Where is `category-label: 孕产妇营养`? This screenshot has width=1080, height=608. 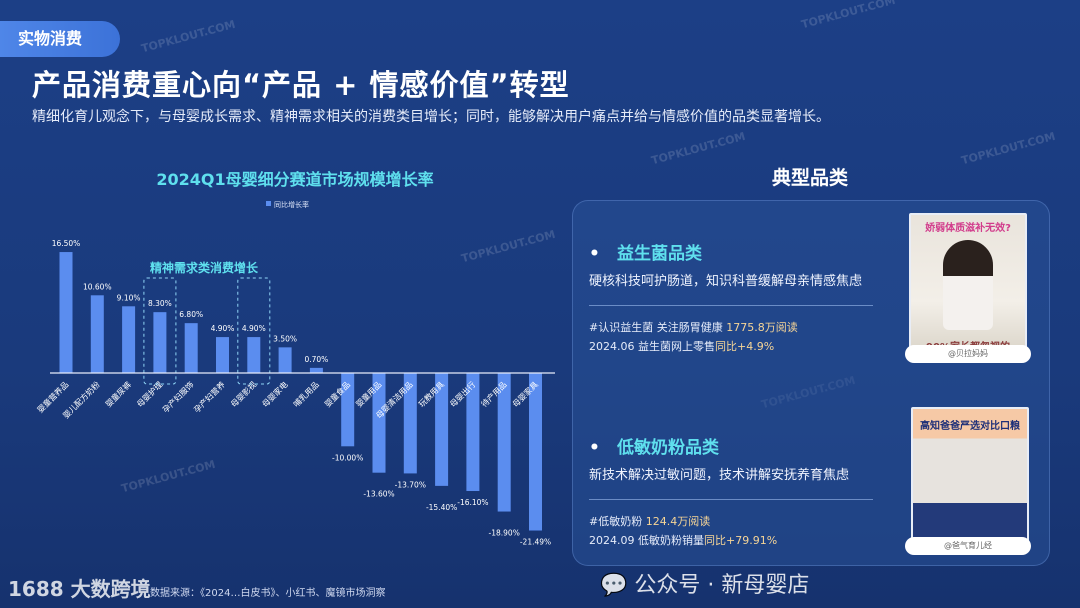 category-label: 孕产妇营养 is located at coordinates (209, 396).